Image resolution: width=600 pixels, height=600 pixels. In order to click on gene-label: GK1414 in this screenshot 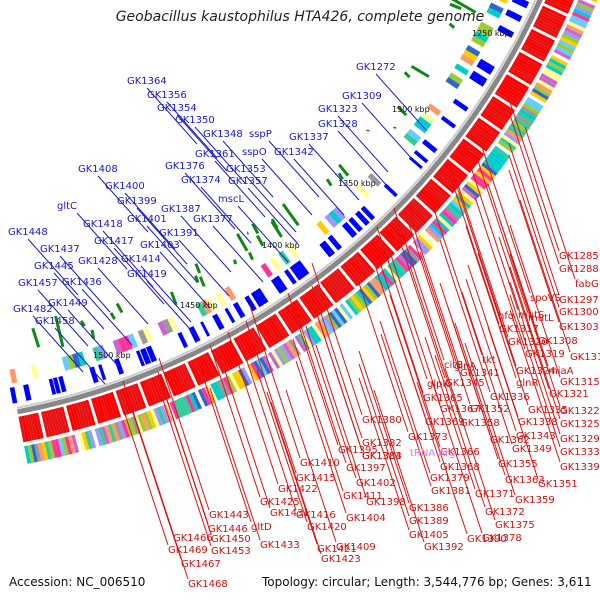, I will do `click(141, 259)`.